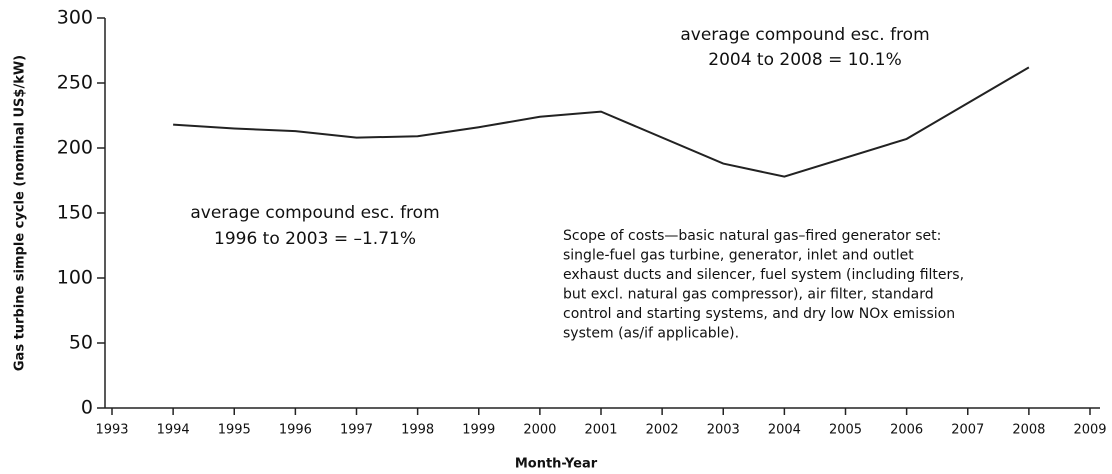 This screenshot has width=1112, height=474. I want to click on annotation: 2004 to 2008 = 10.1%, so click(804, 60).